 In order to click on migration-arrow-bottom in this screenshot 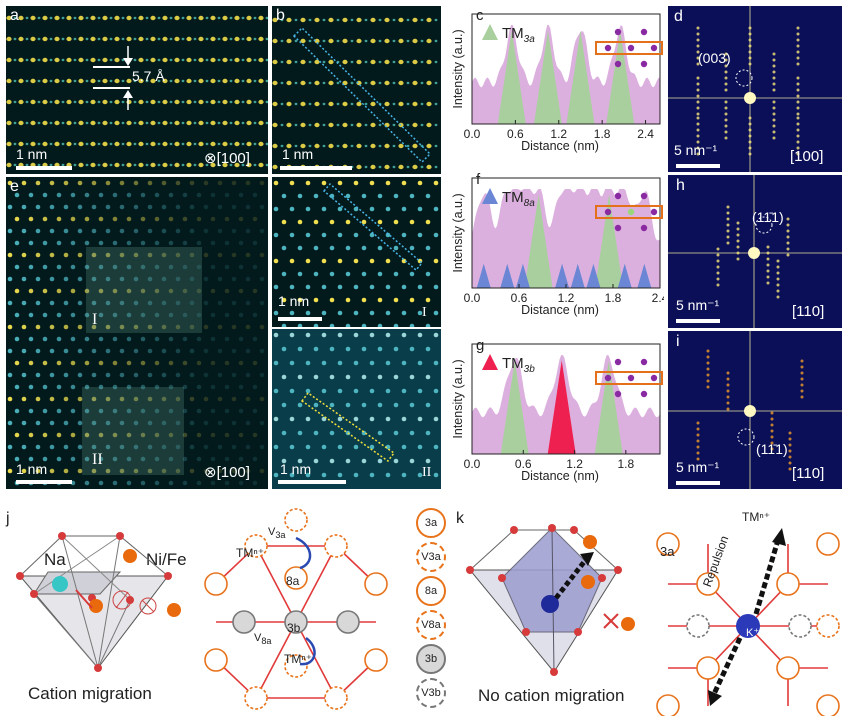, I will do `click(307, 651)`.